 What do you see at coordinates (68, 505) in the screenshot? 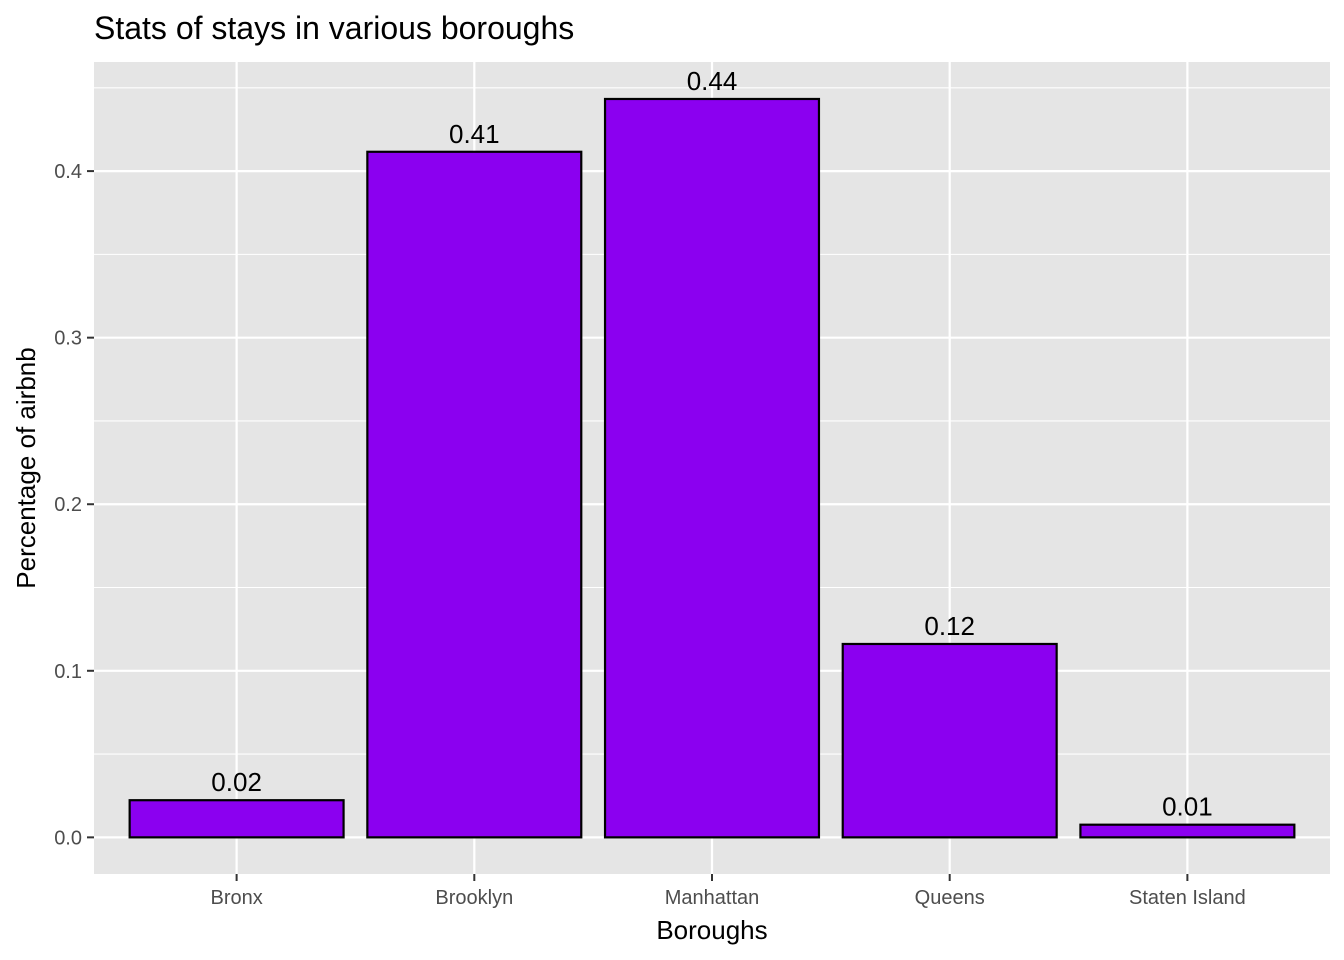
I see `y-tick-label: 0.2` at bounding box center [68, 505].